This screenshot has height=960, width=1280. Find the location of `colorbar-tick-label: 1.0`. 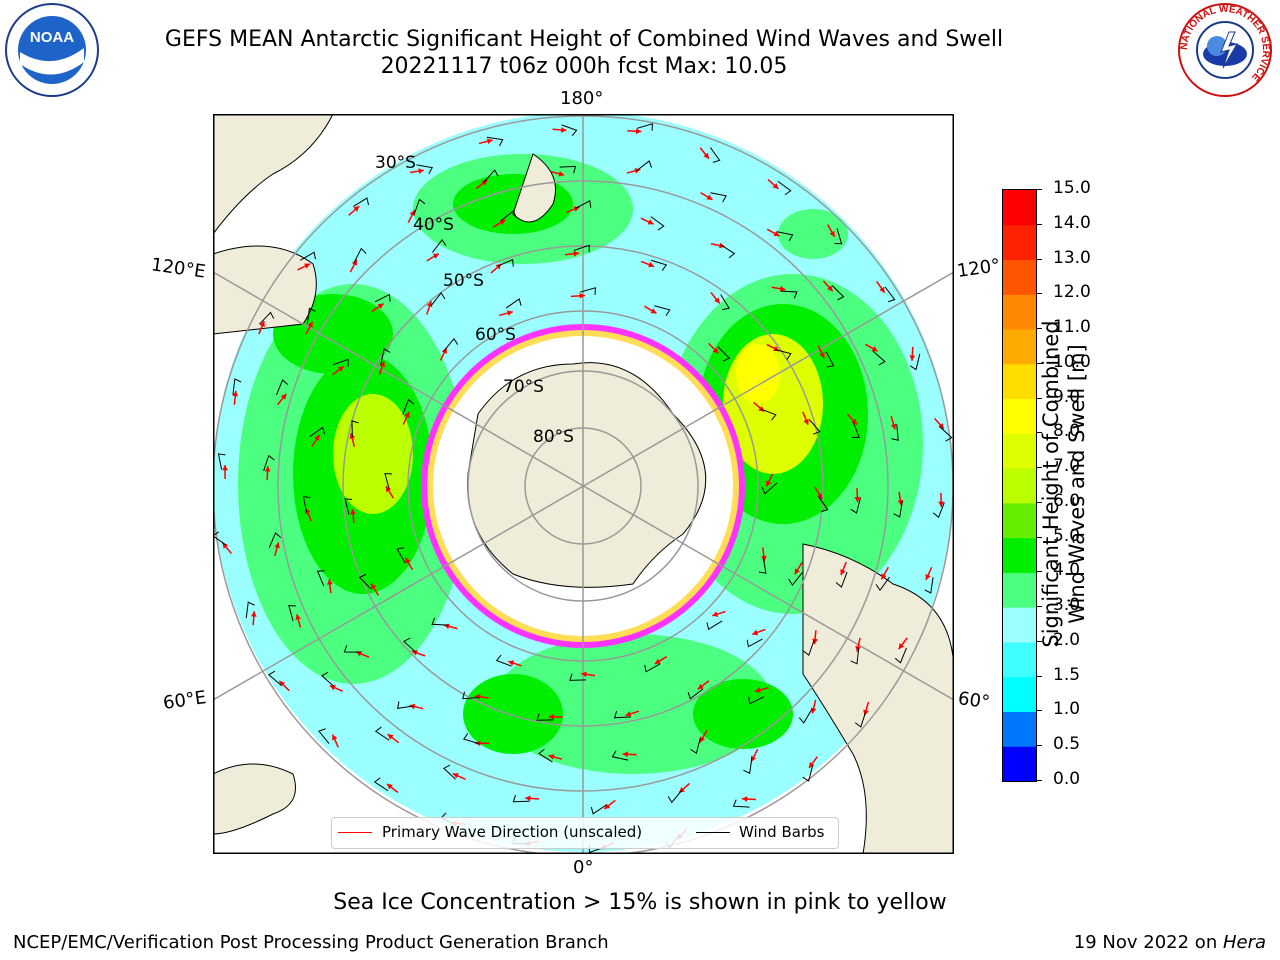

colorbar-tick-label: 1.0 is located at coordinates (1067, 709).